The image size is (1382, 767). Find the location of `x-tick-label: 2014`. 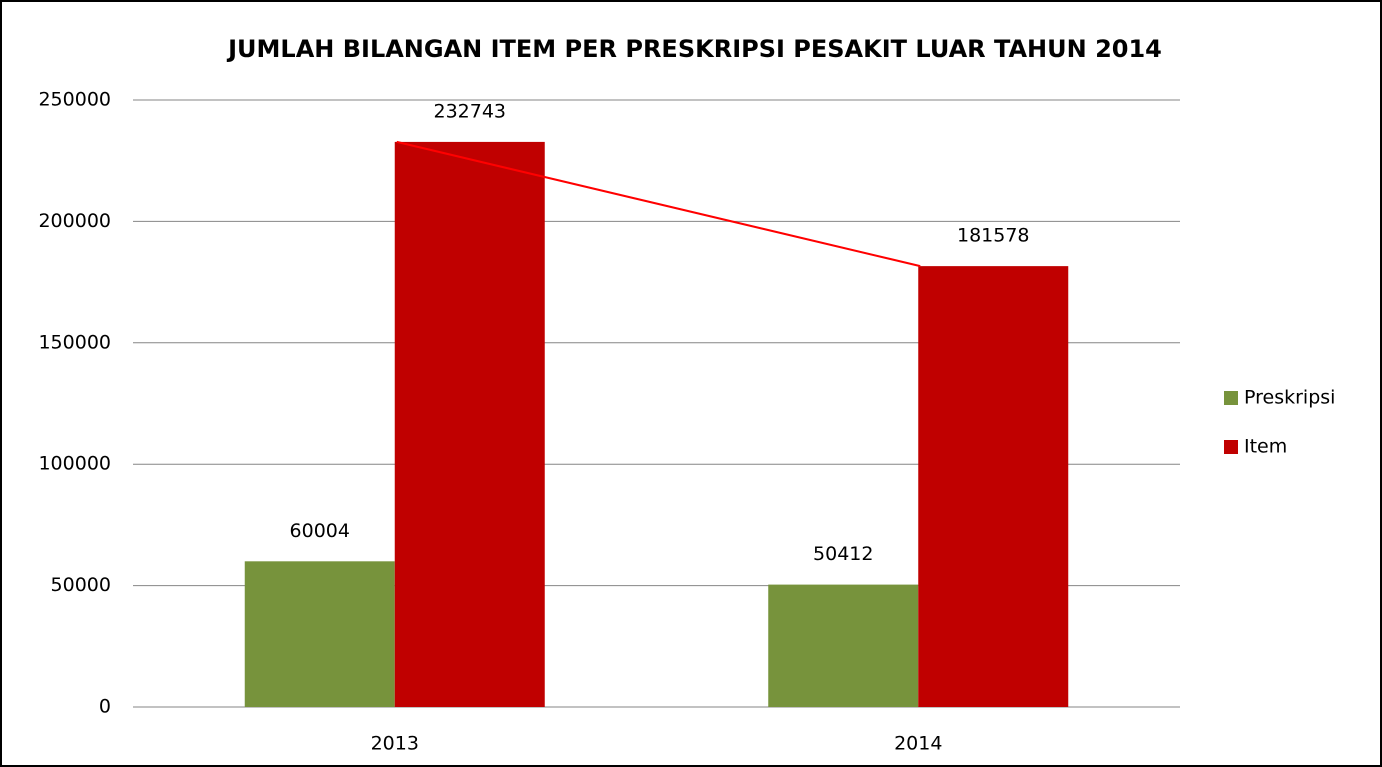

x-tick-label: 2014 is located at coordinates (918, 744).